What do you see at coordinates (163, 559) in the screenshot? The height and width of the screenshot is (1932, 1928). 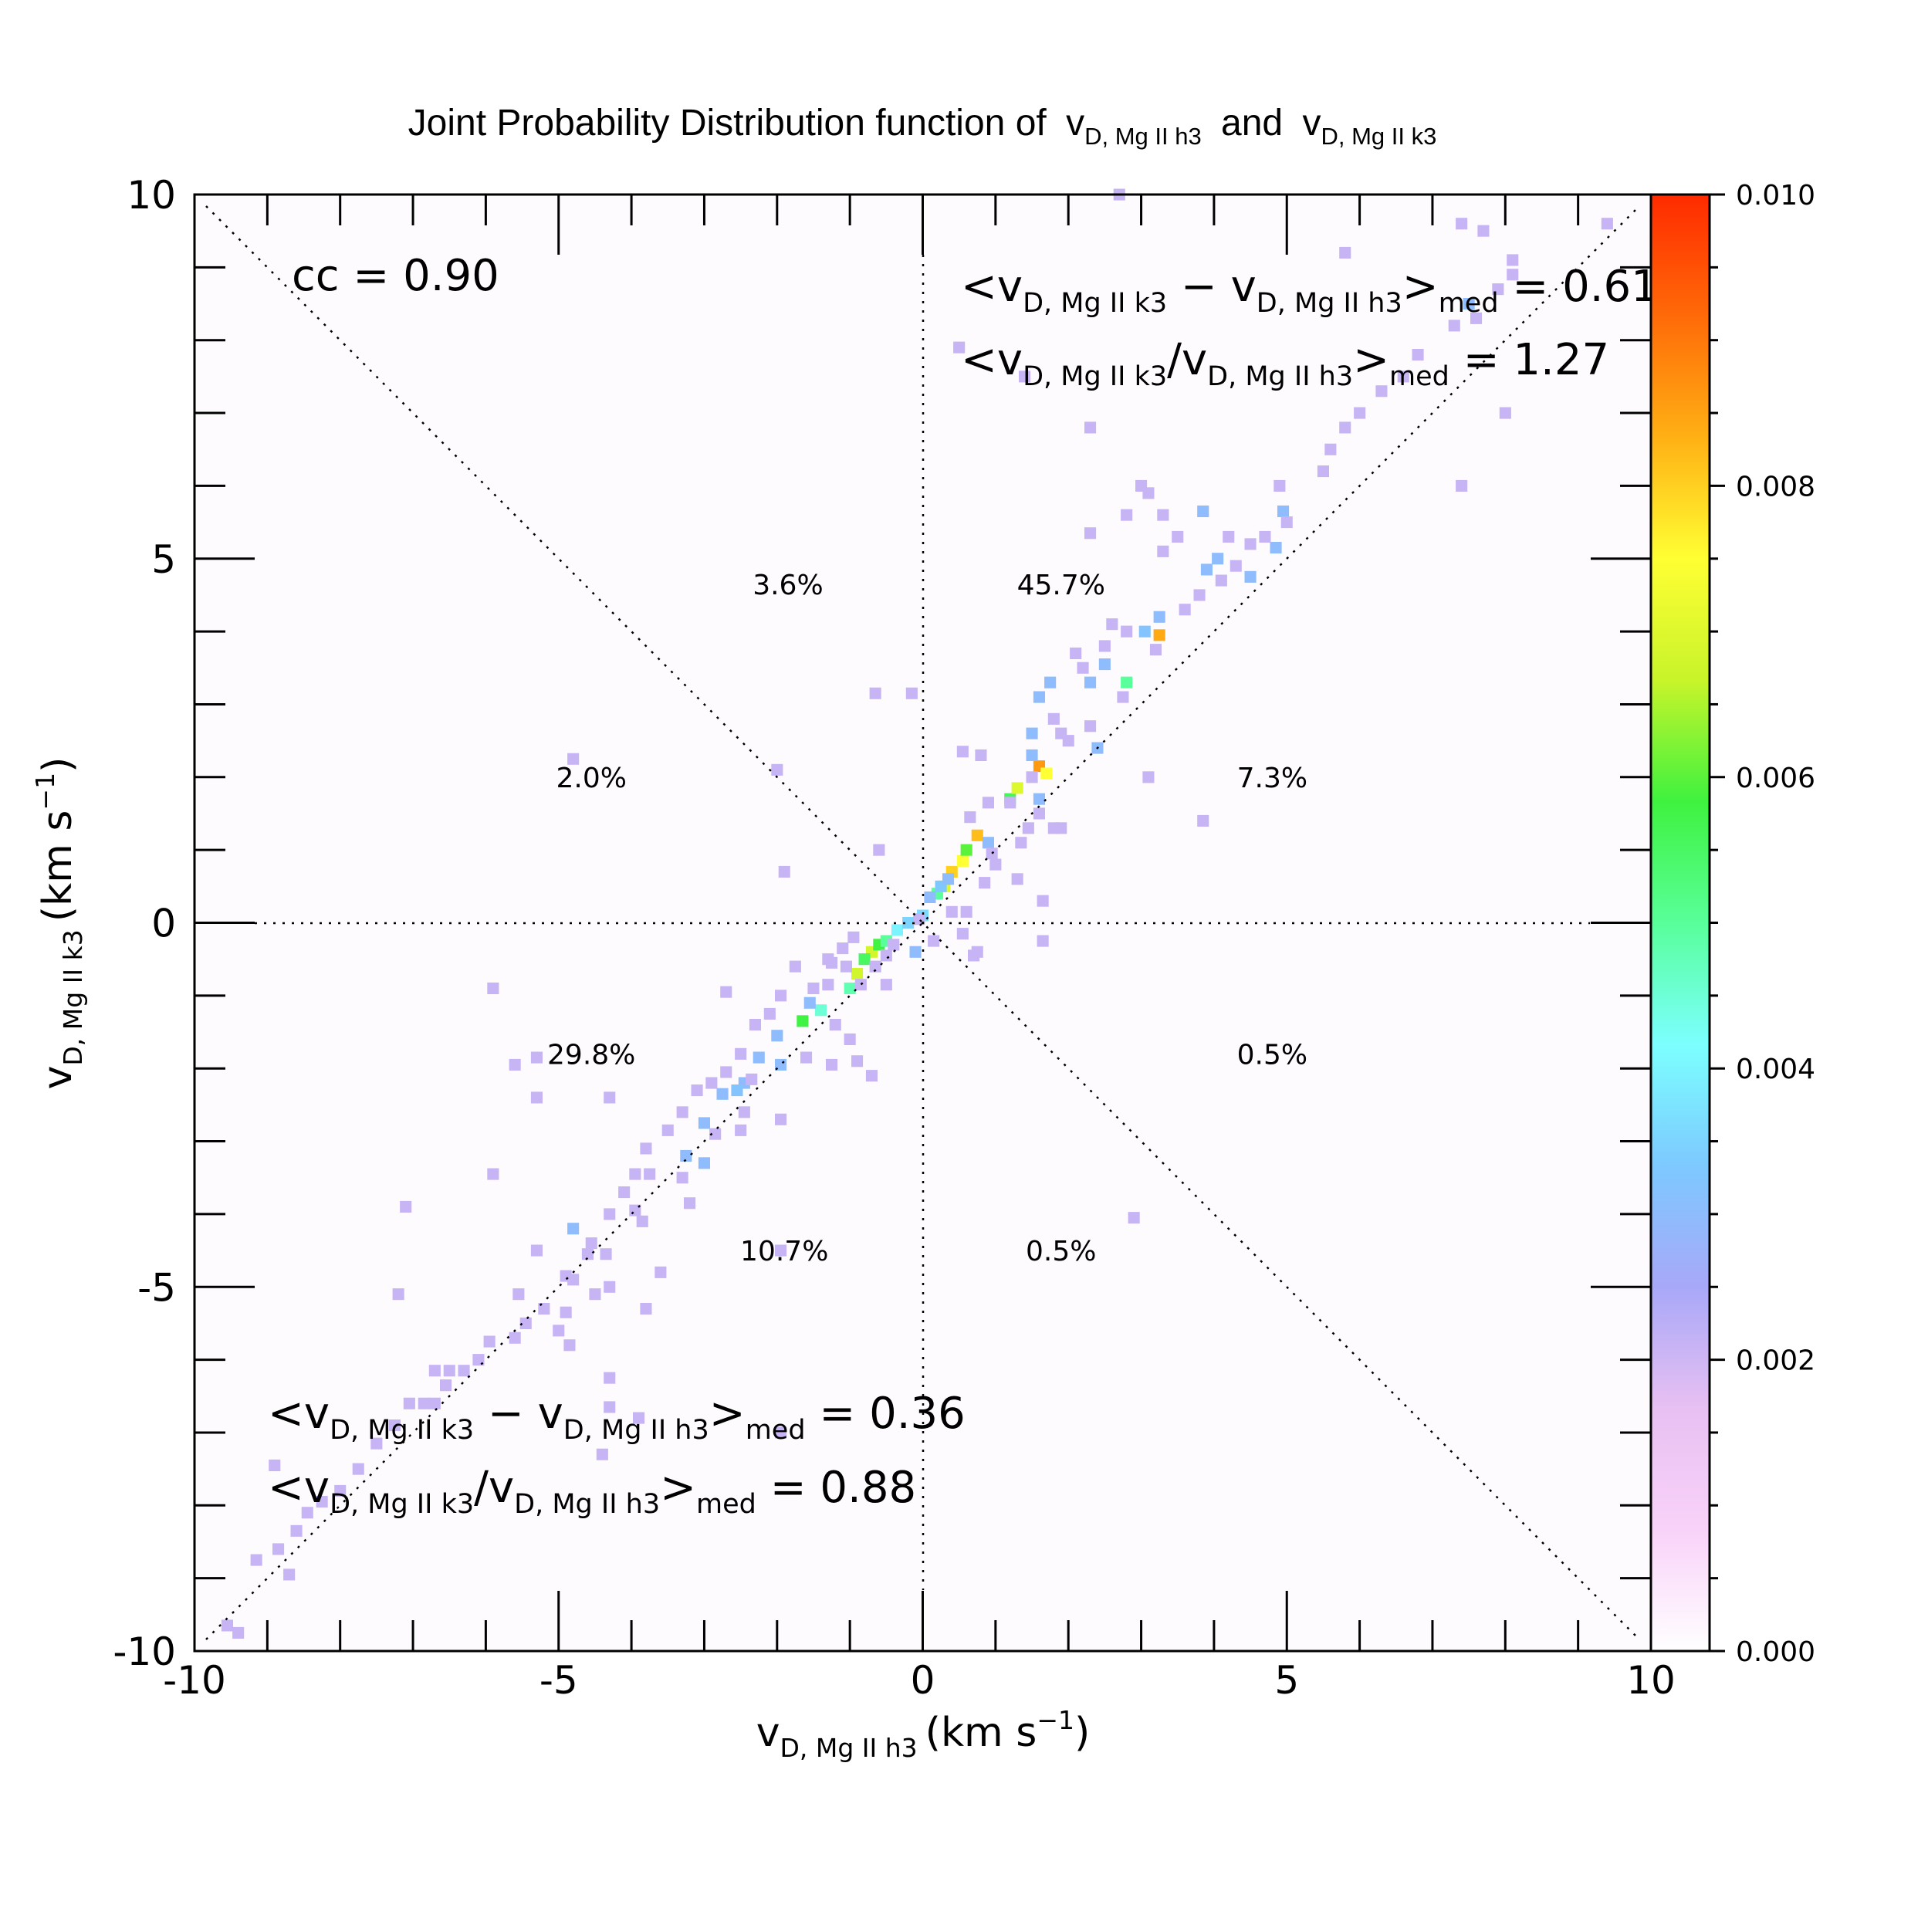 I see `y-tick-label: 5` at bounding box center [163, 559].